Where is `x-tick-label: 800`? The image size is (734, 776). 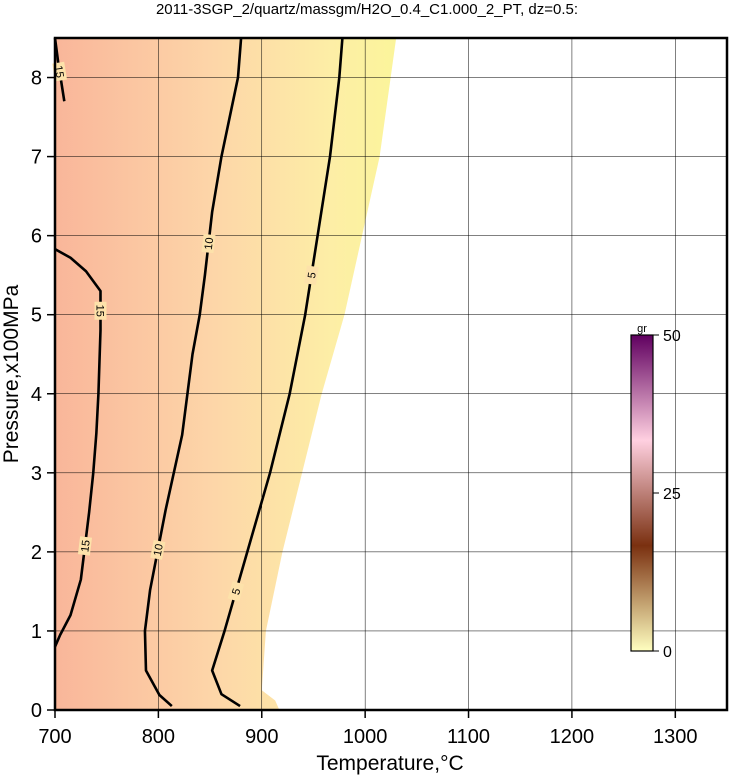
x-tick-label: 800 is located at coordinates (158, 737).